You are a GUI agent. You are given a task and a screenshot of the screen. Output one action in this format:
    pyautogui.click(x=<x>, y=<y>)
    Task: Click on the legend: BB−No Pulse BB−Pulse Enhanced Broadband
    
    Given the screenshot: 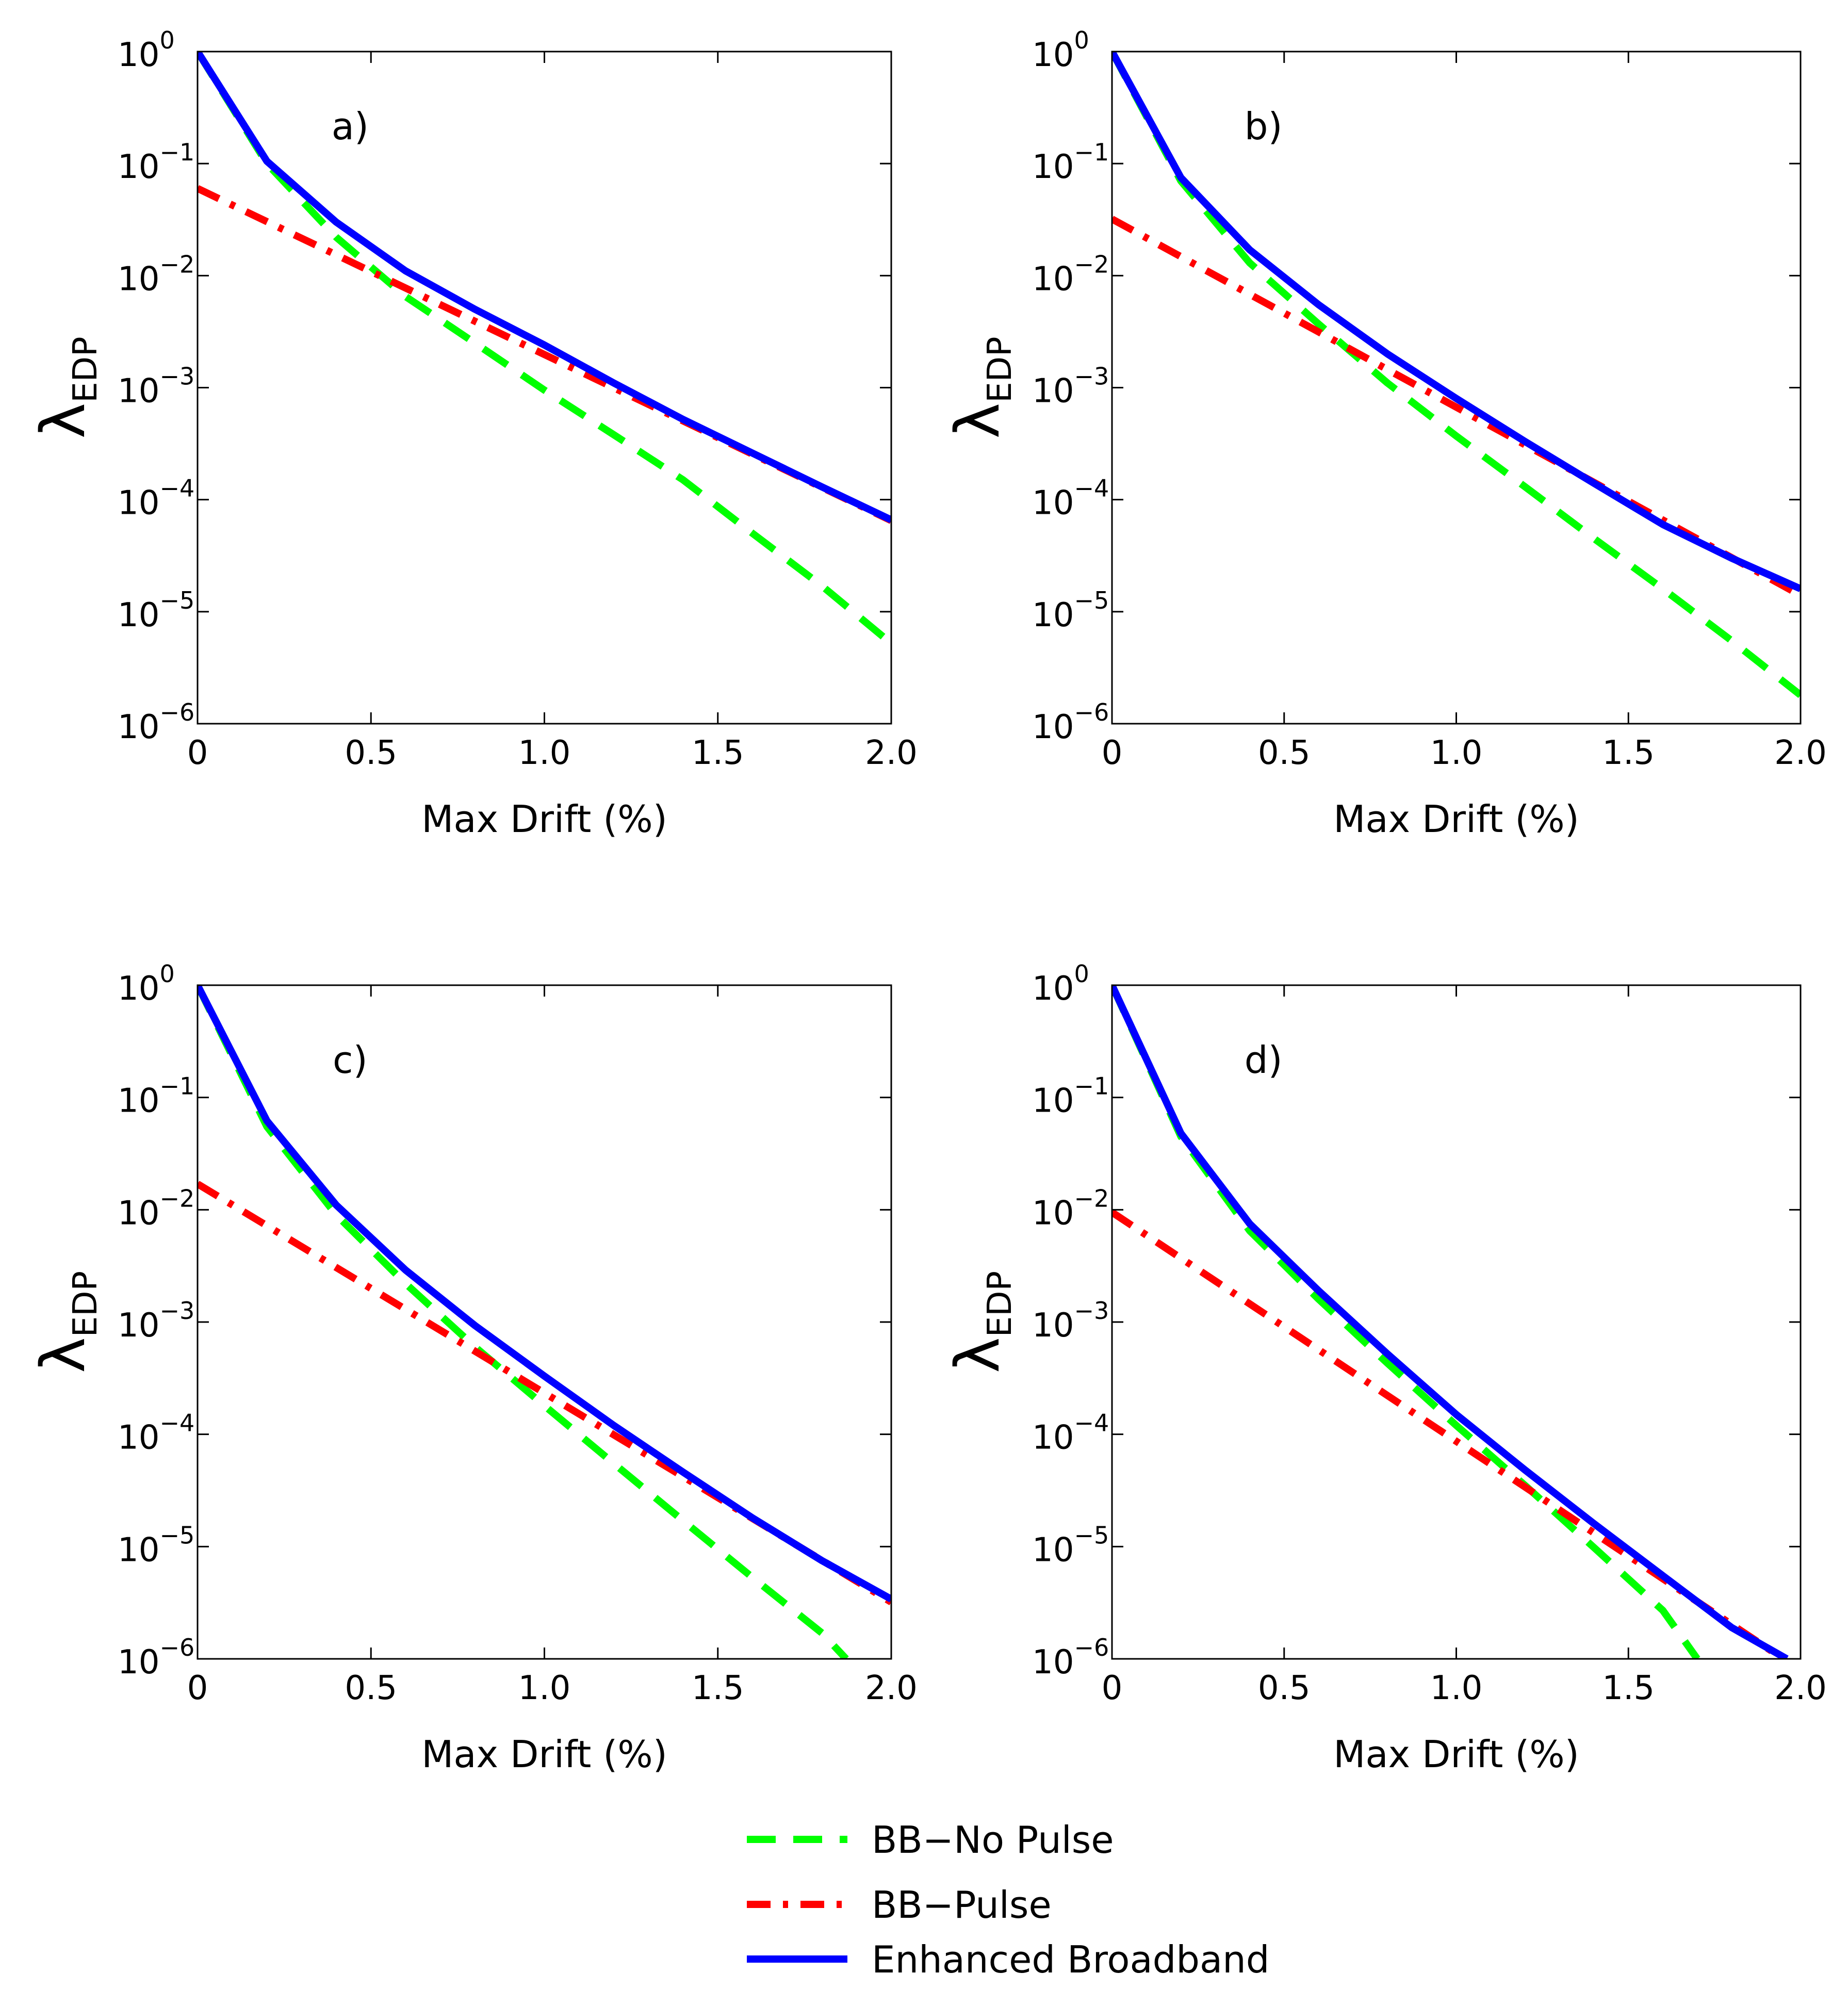 What is the action you would take?
    pyautogui.click(x=1008, y=1899)
    